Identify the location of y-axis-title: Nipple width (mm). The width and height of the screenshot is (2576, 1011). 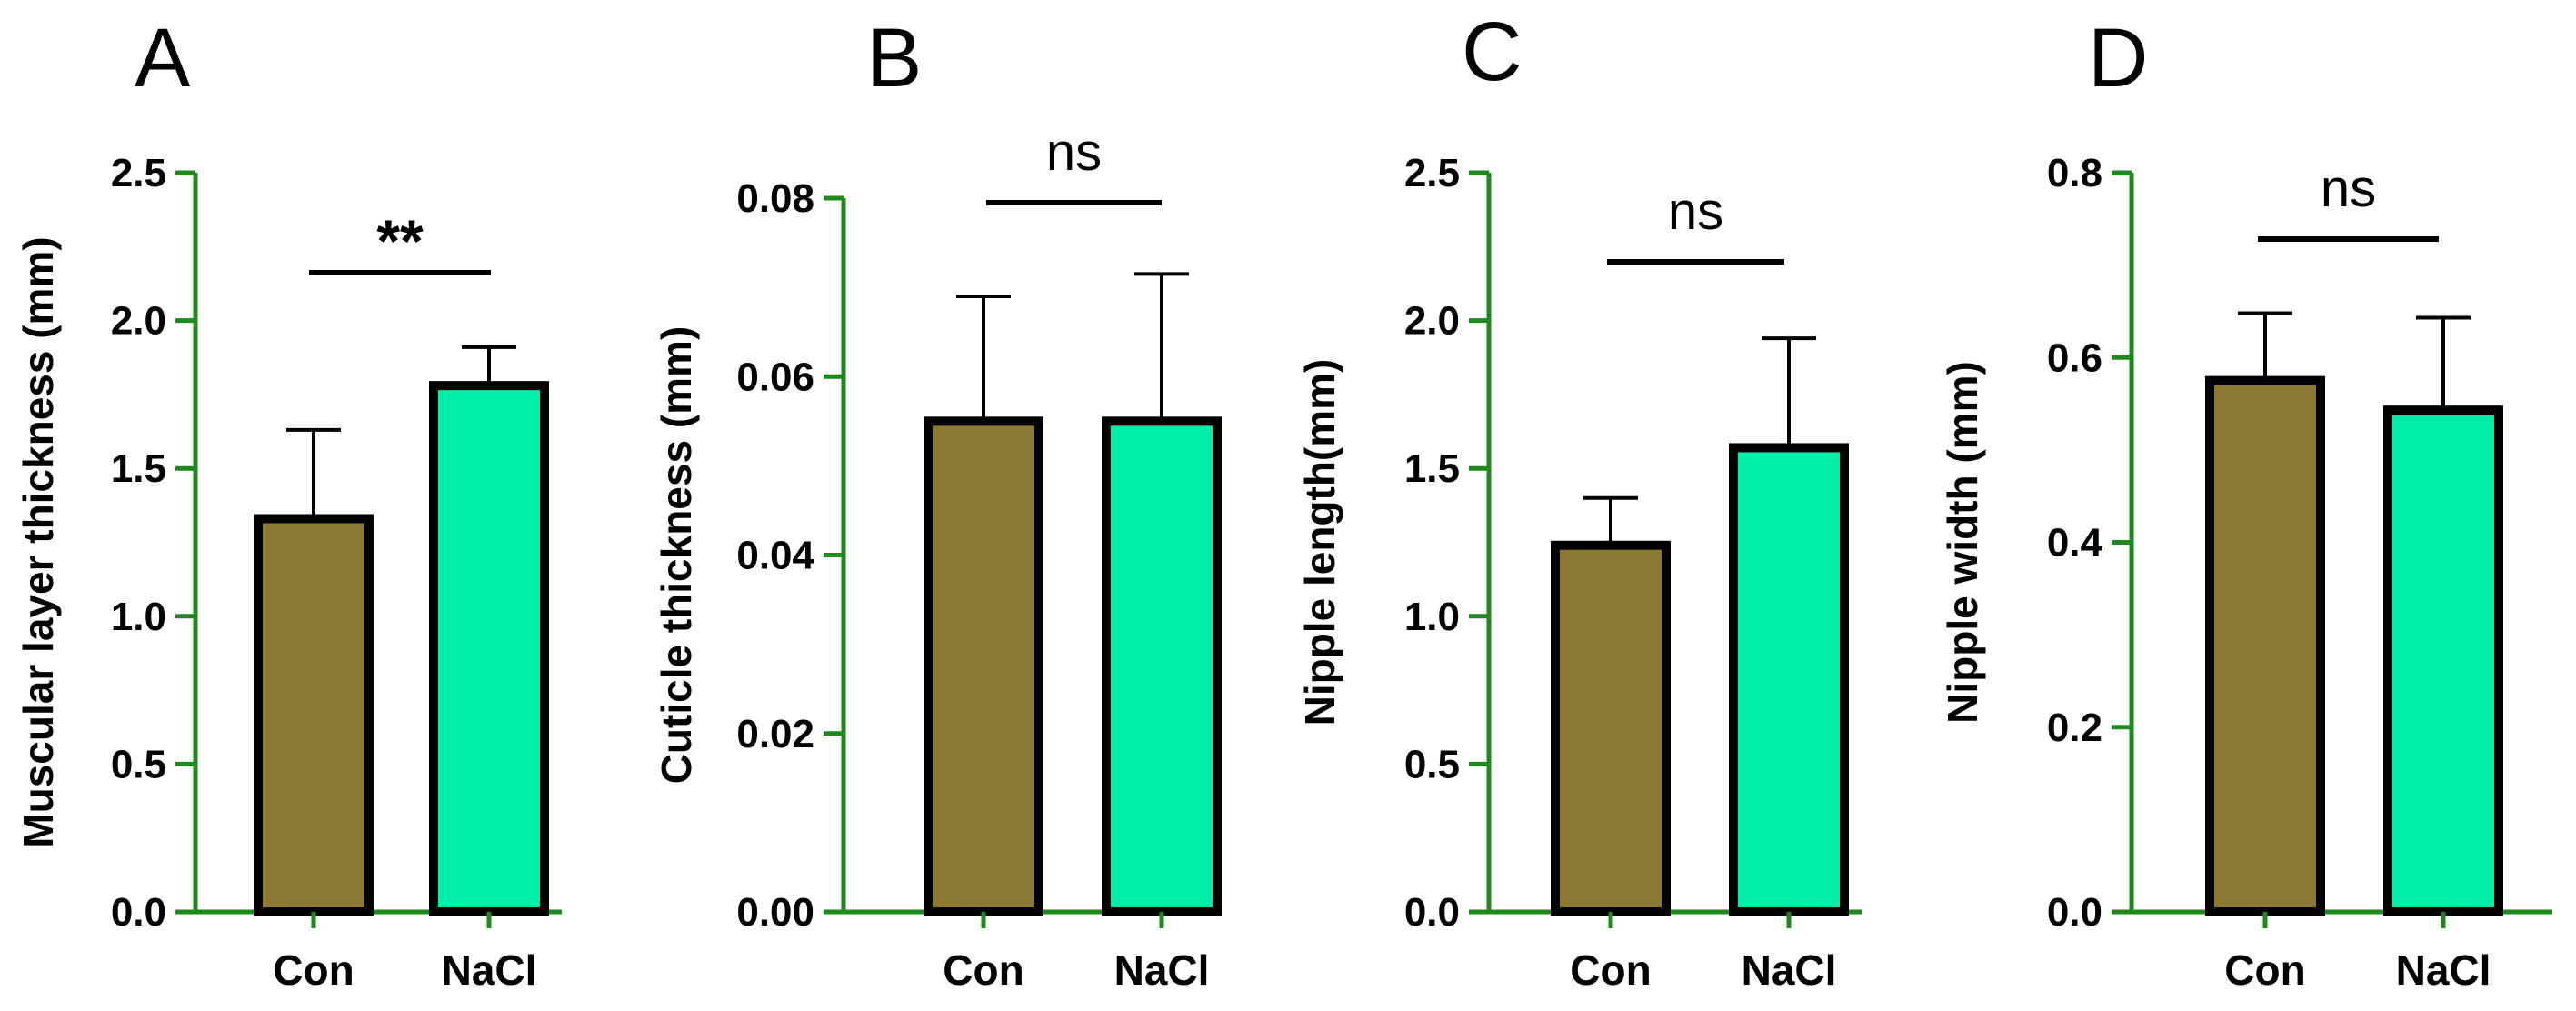
(1962, 542).